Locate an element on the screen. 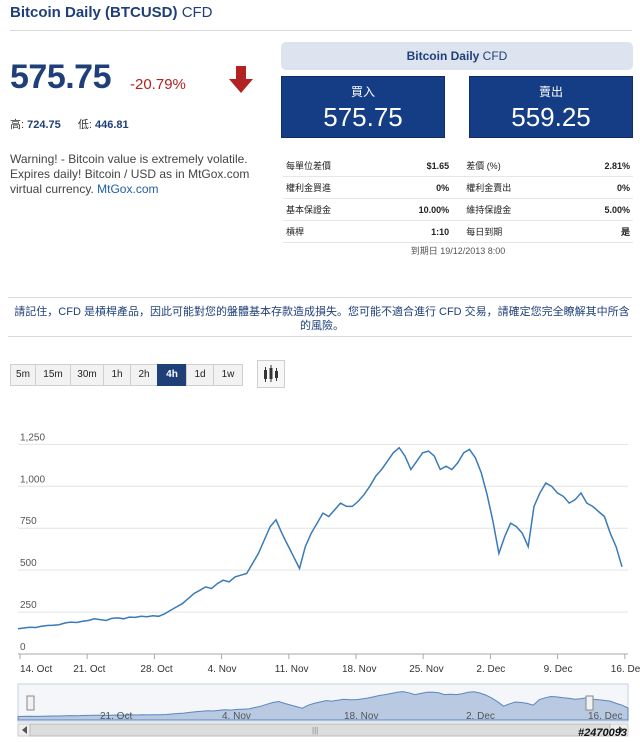 This screenshot has width=640, height=742. info-value: 1:10 is located at coordinates (417, 231).